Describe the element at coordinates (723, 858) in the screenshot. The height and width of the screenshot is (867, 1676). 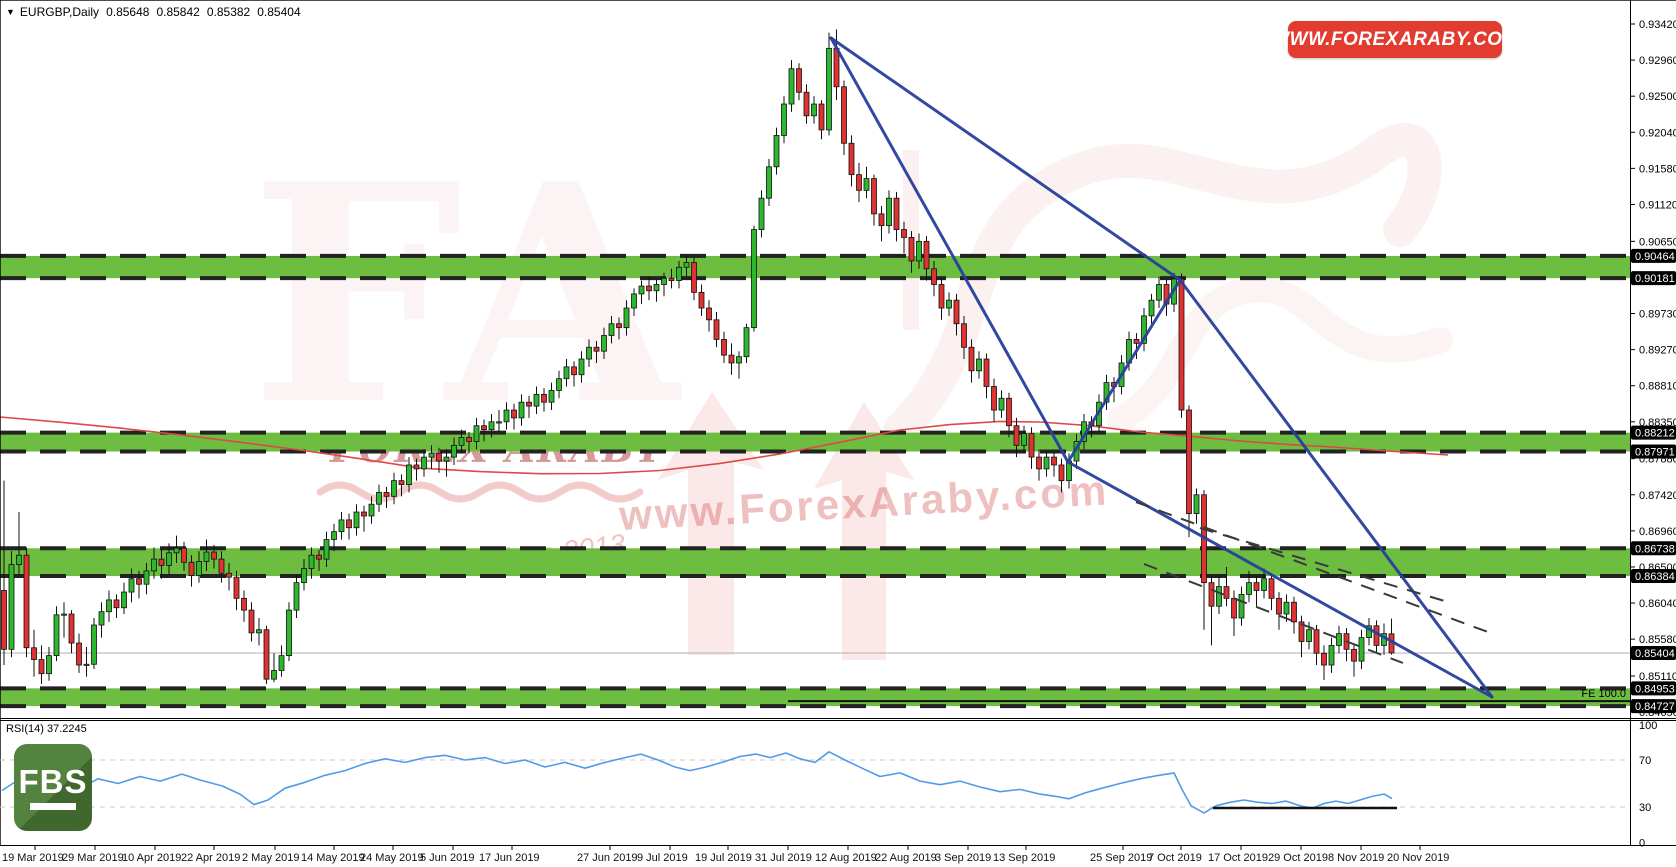
I see `date-axis-label: 19 Jul 2019` at that location.